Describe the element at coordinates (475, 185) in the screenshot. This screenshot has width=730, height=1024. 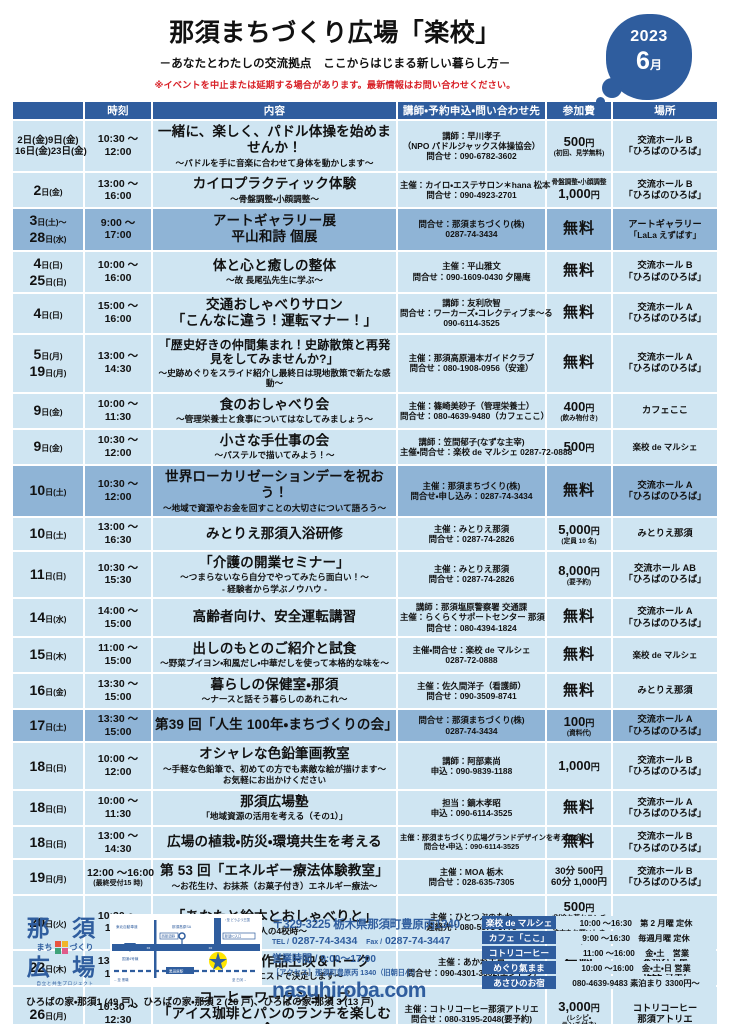
I see `contact-line: 主催：カイロ・エステサロン＊hana 松本` at that location.